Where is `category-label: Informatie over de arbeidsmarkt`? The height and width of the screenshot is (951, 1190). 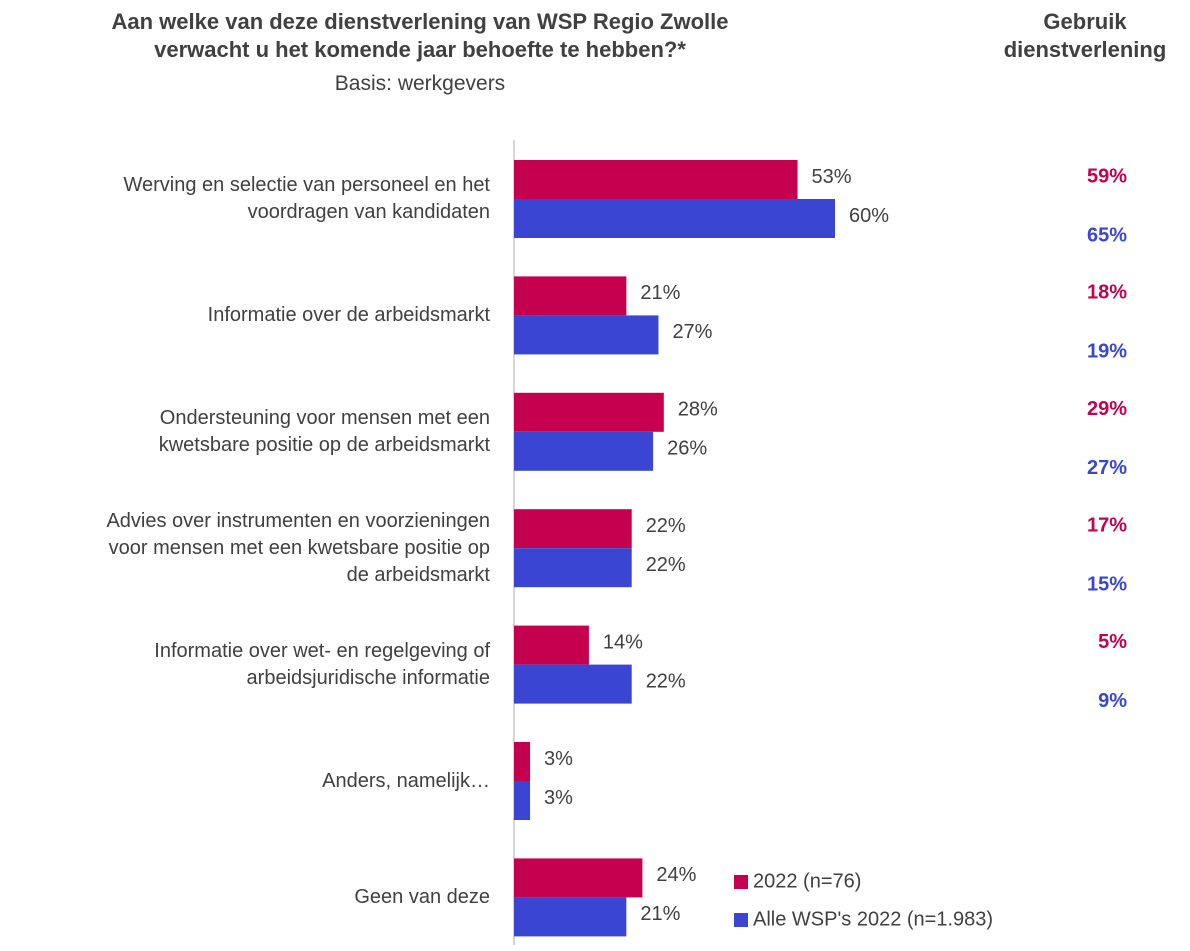
category-label: Informatie over de arbeidsmarkt is located at coordinates (348, 314).